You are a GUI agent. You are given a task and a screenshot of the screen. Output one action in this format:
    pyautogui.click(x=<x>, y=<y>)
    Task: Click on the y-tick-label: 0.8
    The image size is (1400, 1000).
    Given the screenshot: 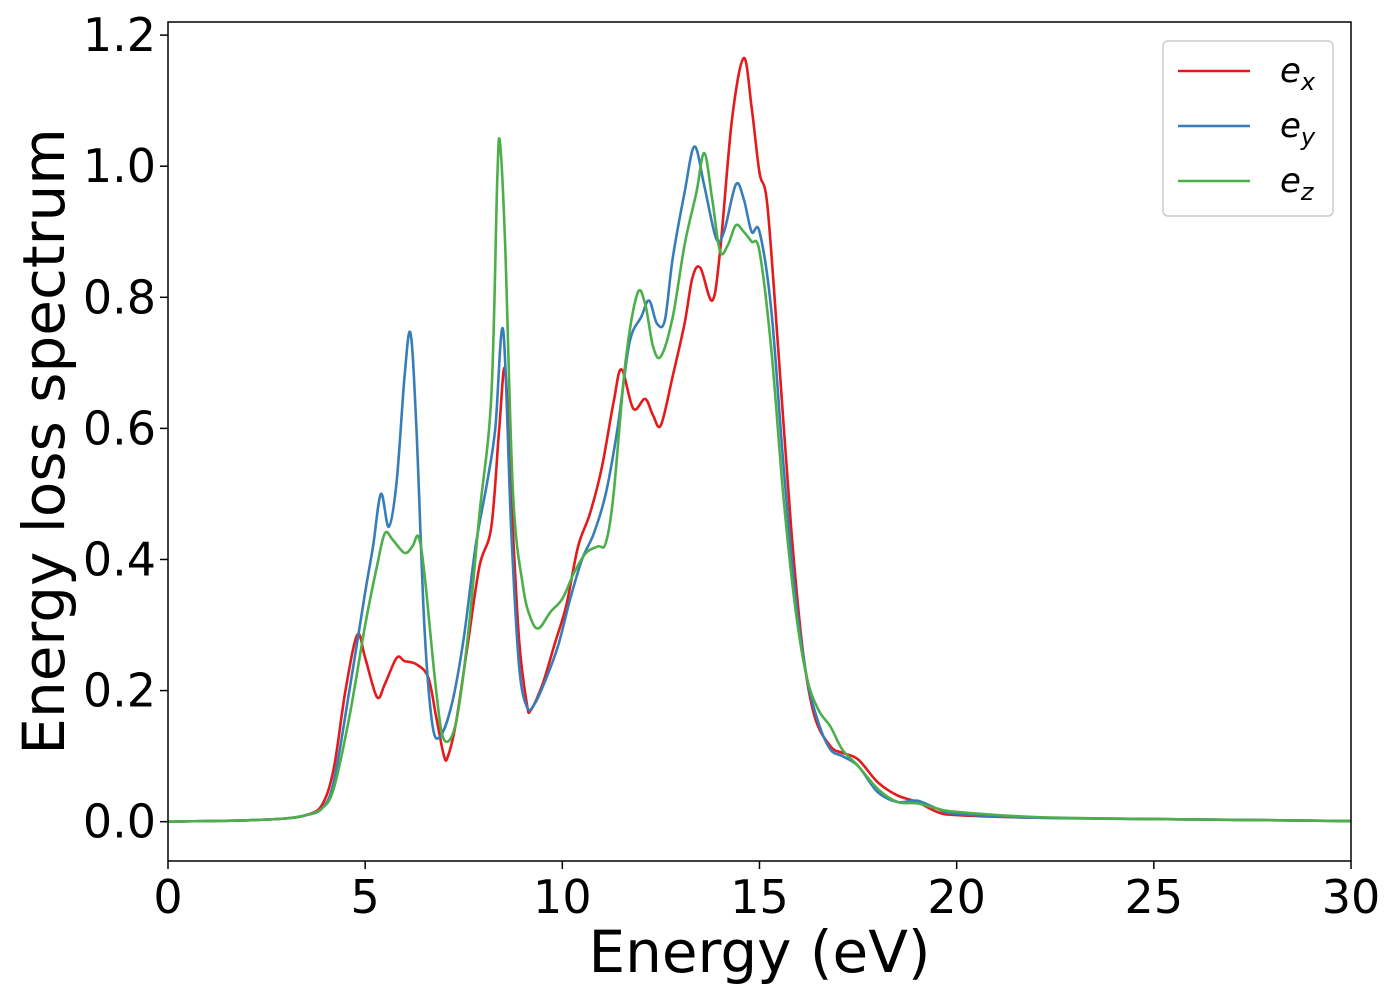 What is the action you would take?
    pyautogui.click(x=119, y=297)
    